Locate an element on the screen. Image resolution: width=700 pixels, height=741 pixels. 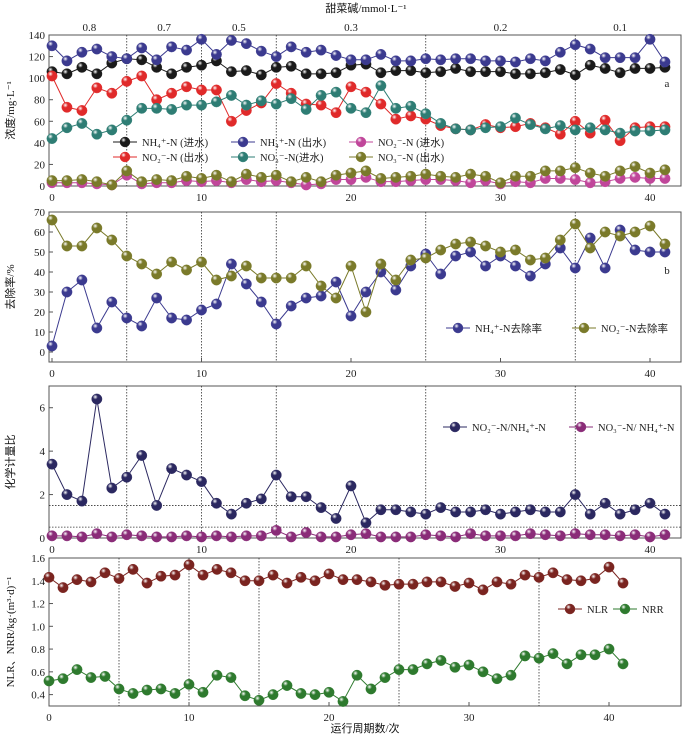
legend-item: NO₂⁻-N (出水) is located at coordinates (161, 157).